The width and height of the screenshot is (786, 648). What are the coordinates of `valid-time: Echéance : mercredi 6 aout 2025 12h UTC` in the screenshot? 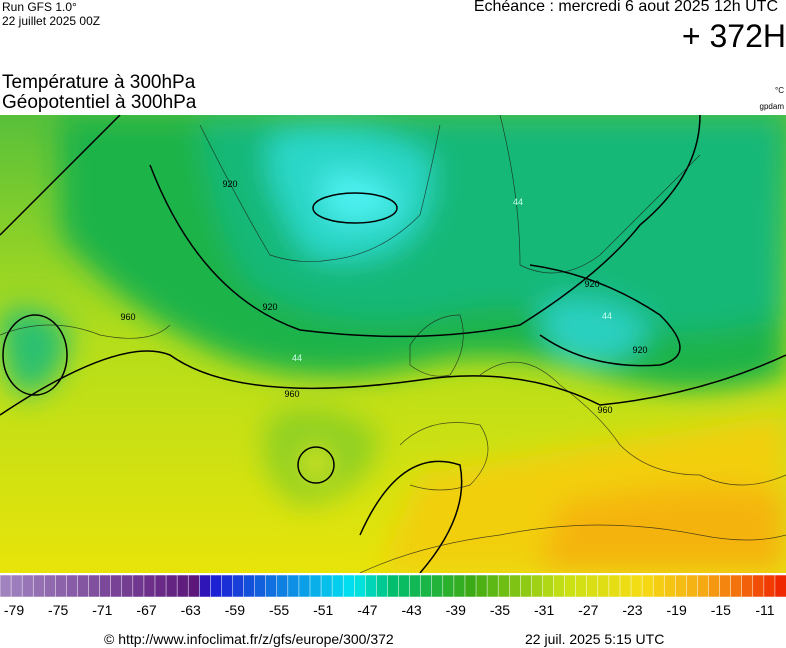 It's located at (625, 7).